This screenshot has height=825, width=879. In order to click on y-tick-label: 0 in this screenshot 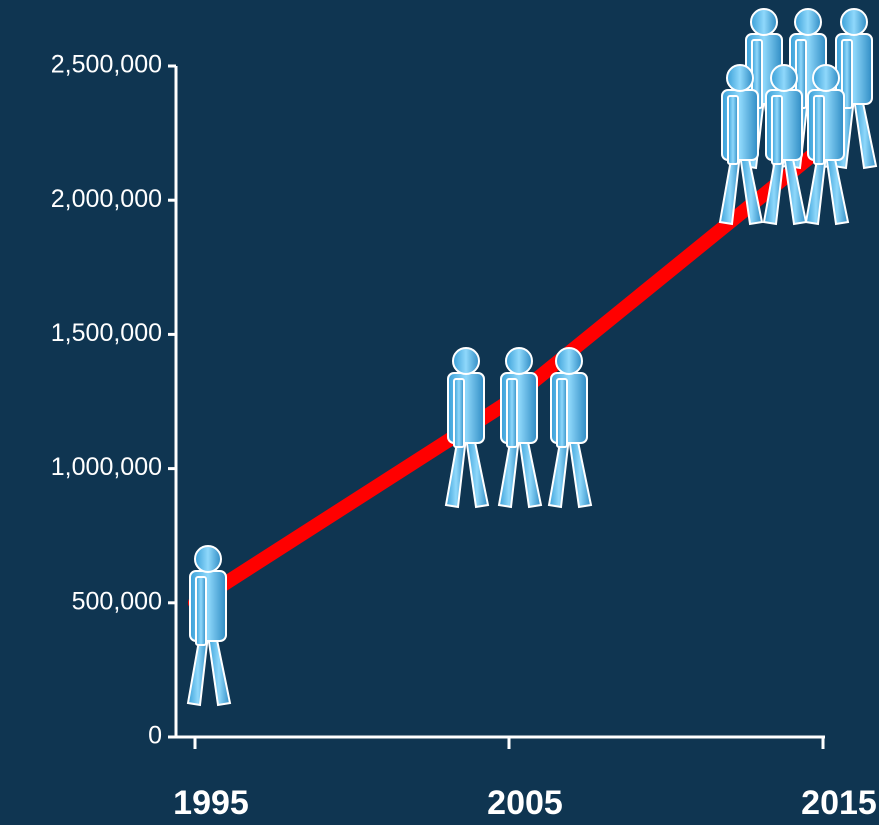, I will do `click(155, 736)`.